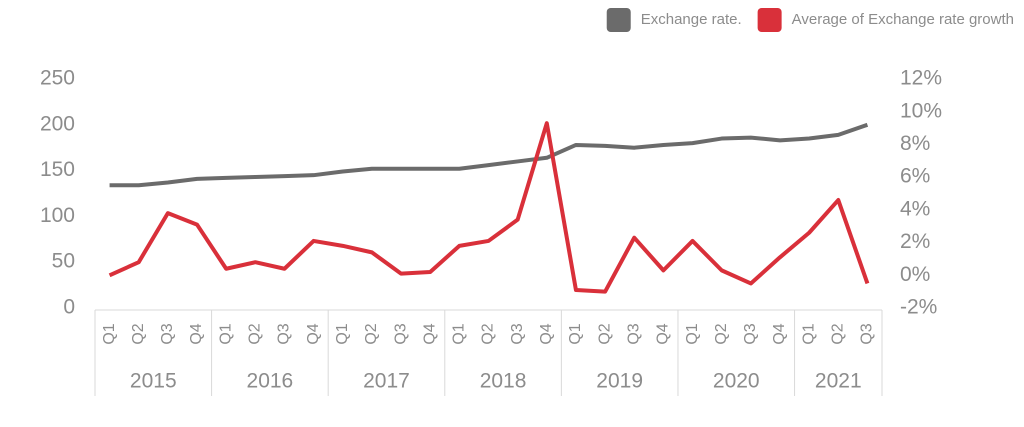  Describe the element at coordinates (503, 381) in the screenshot. I see `x-group-label: 2018` at that location.